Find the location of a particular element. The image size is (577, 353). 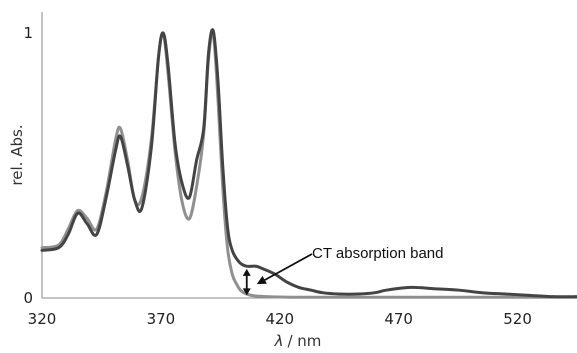

x-tick-label-520: 520 is located at coordinates (517, 319).